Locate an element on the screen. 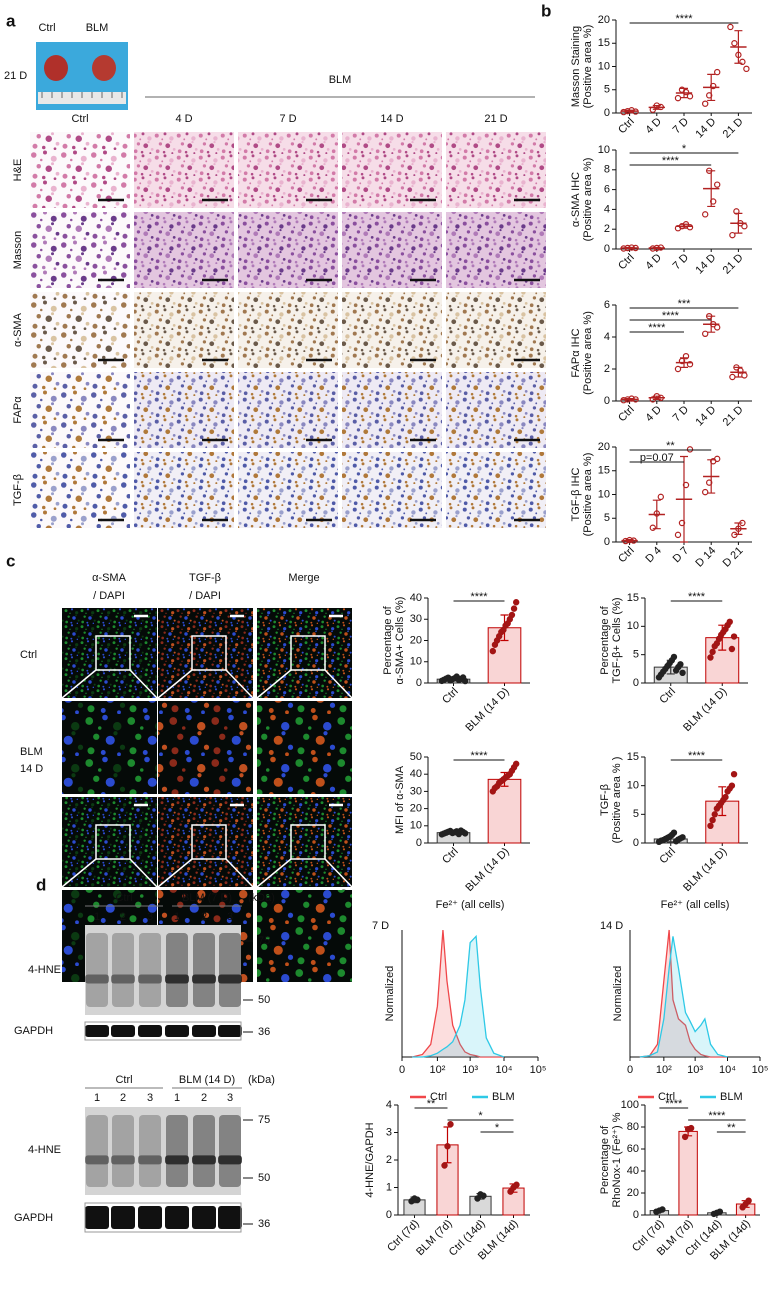 This screenshot has width=768, height=1295. y-tick-label: 30 is located at coordinates (416, 619).